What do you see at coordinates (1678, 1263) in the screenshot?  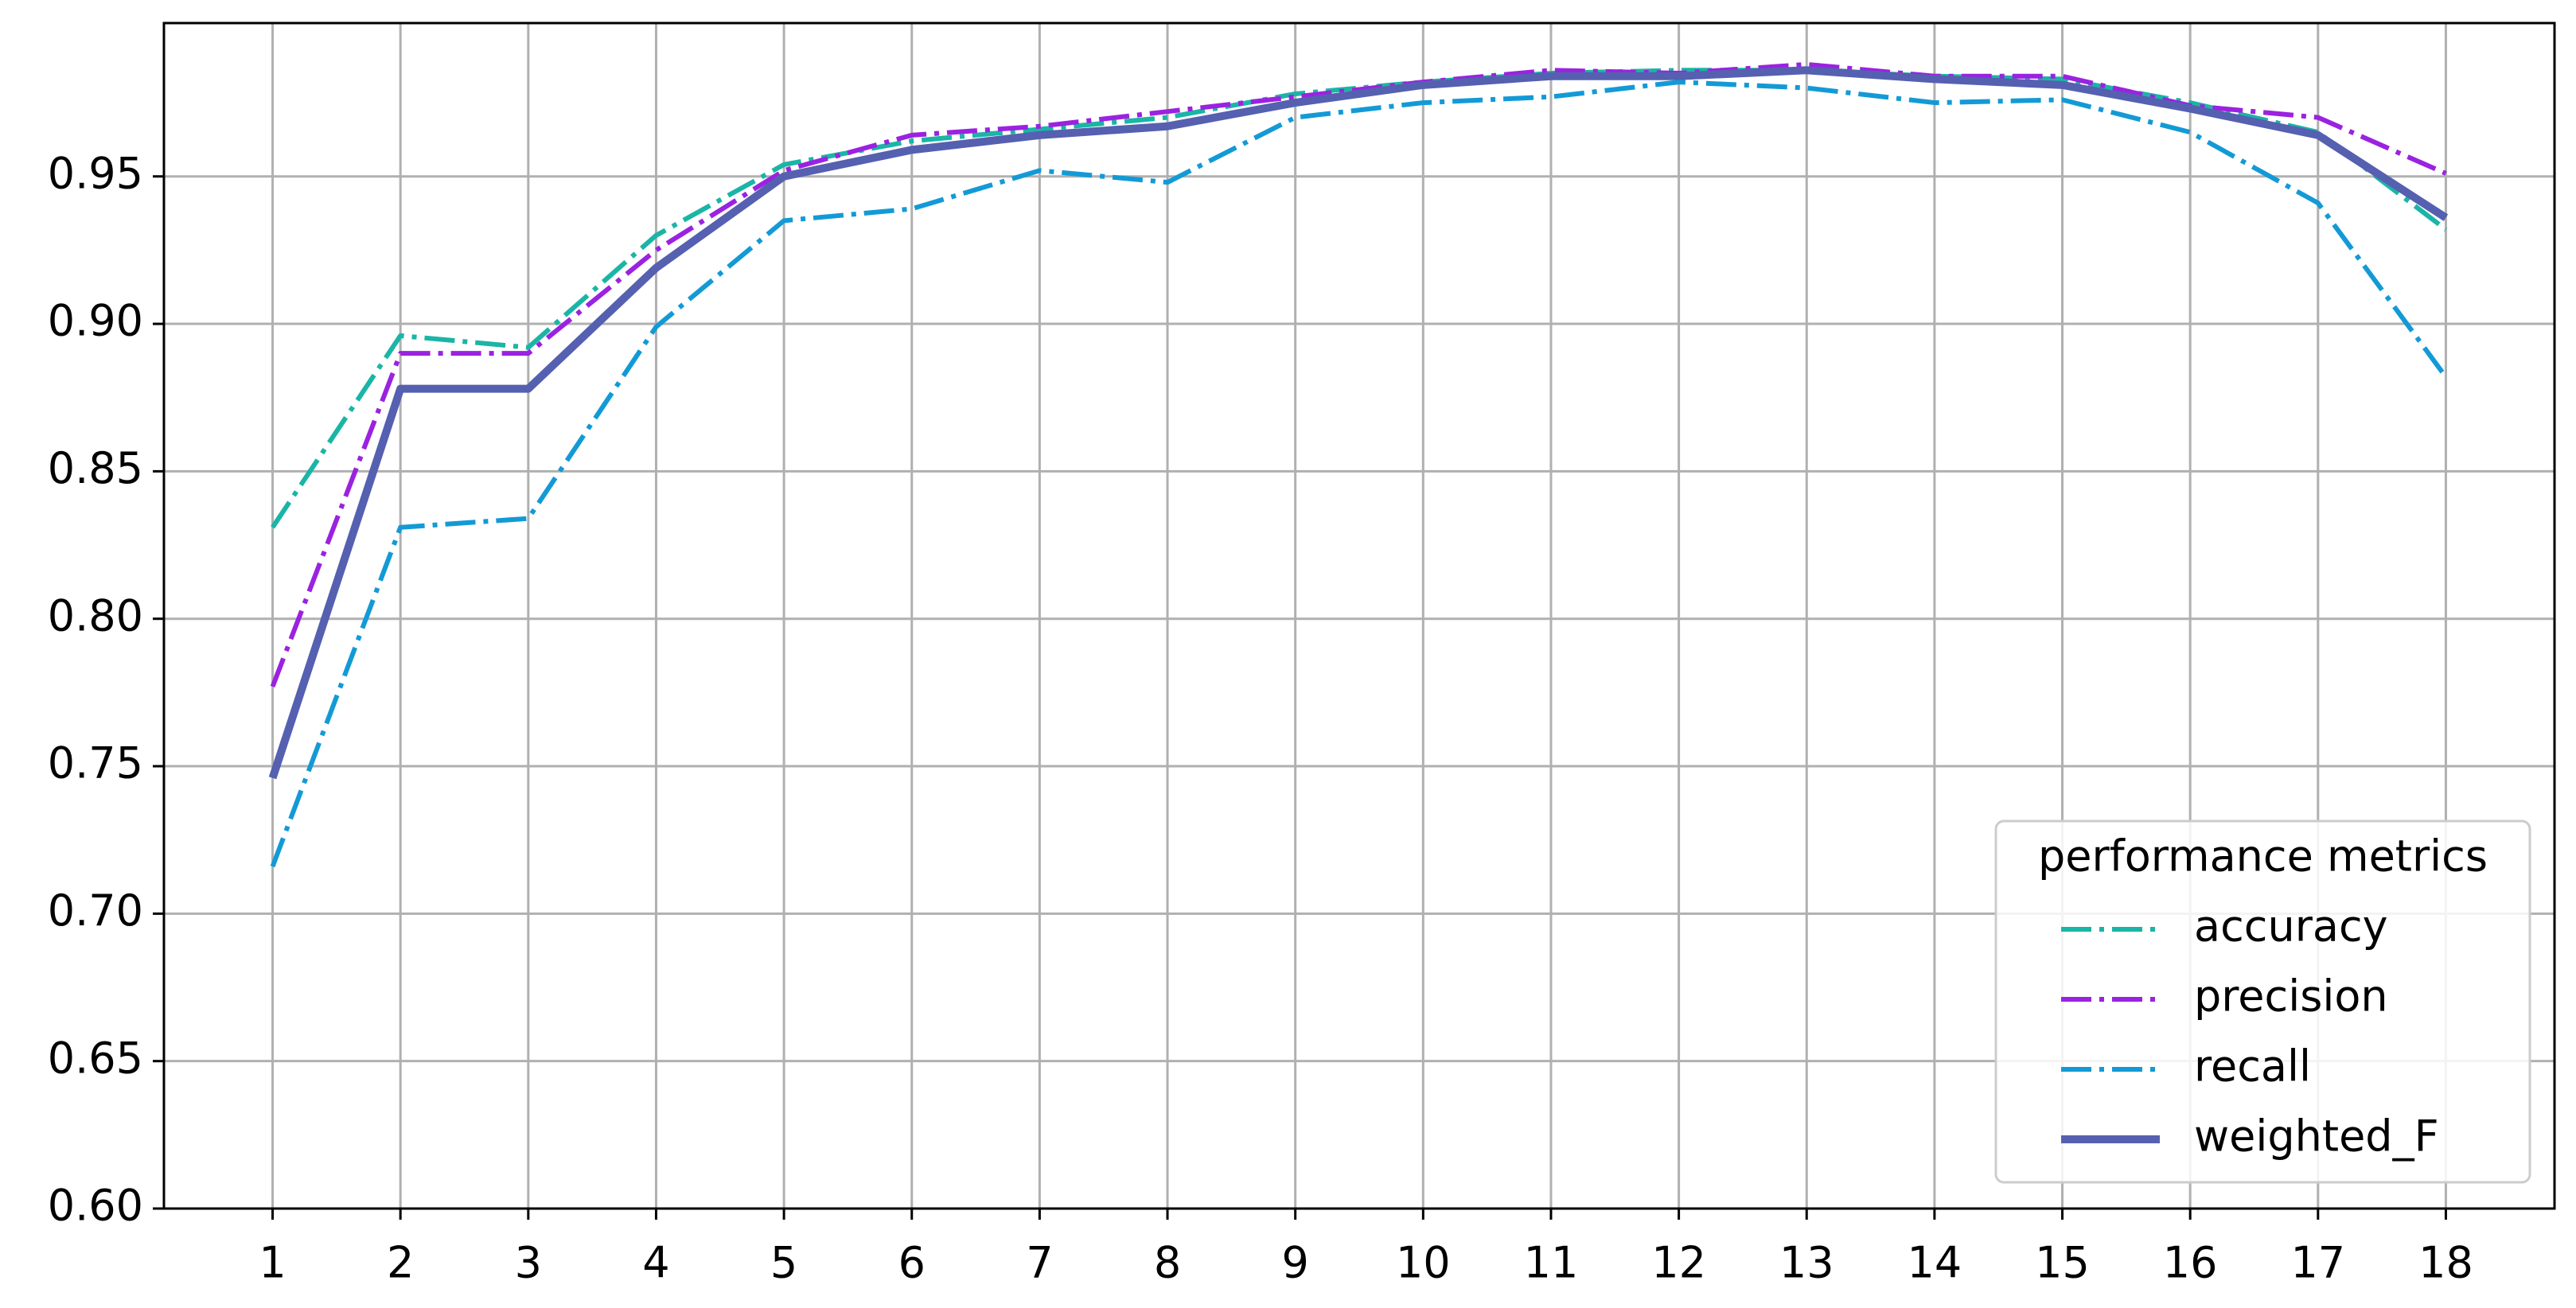 I see `x-tick-label: 12` at bounding box center [1678, 1263].